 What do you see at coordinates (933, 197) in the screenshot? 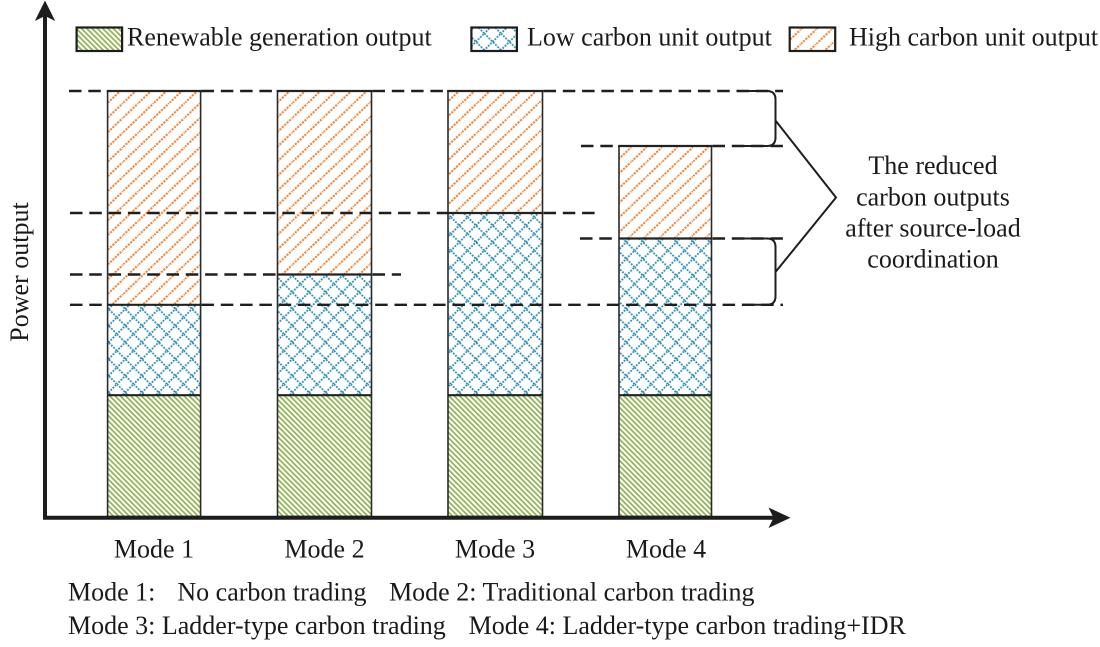
I see `svg-text: carbon outputs` at bounding box center [933, 197].